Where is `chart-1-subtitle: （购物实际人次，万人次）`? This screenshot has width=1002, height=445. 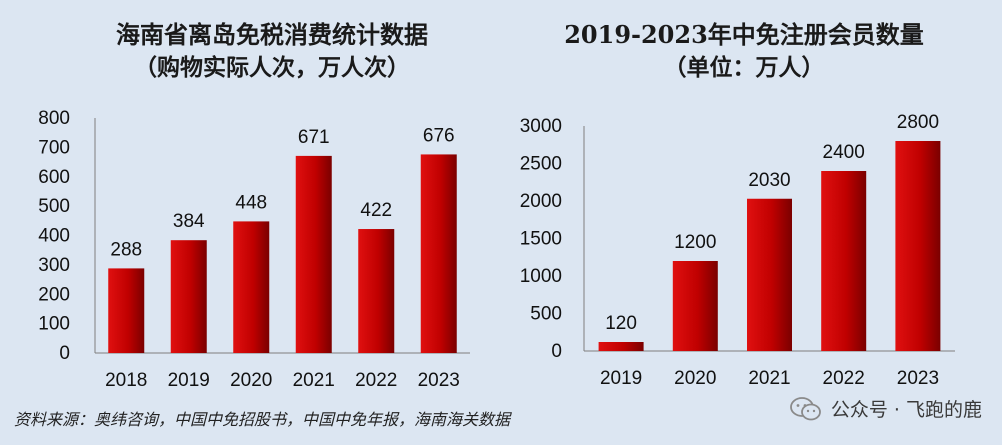 chart-1-subtitle: （购物实际人次，万人次） is located at coordinates (272, 67).